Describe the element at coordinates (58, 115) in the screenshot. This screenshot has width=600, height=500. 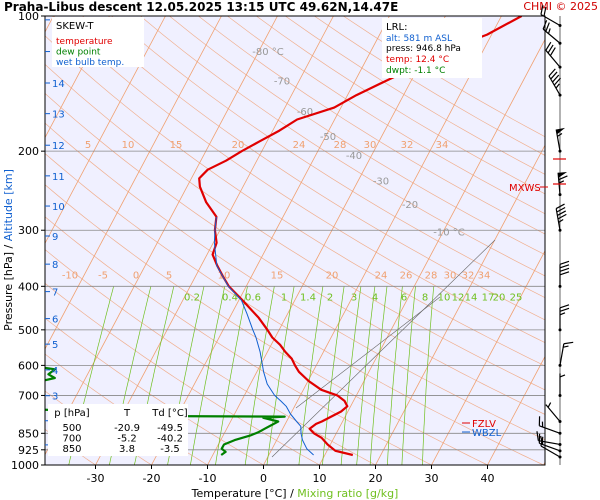
I see `altitude-tick-label: 13` at that location.